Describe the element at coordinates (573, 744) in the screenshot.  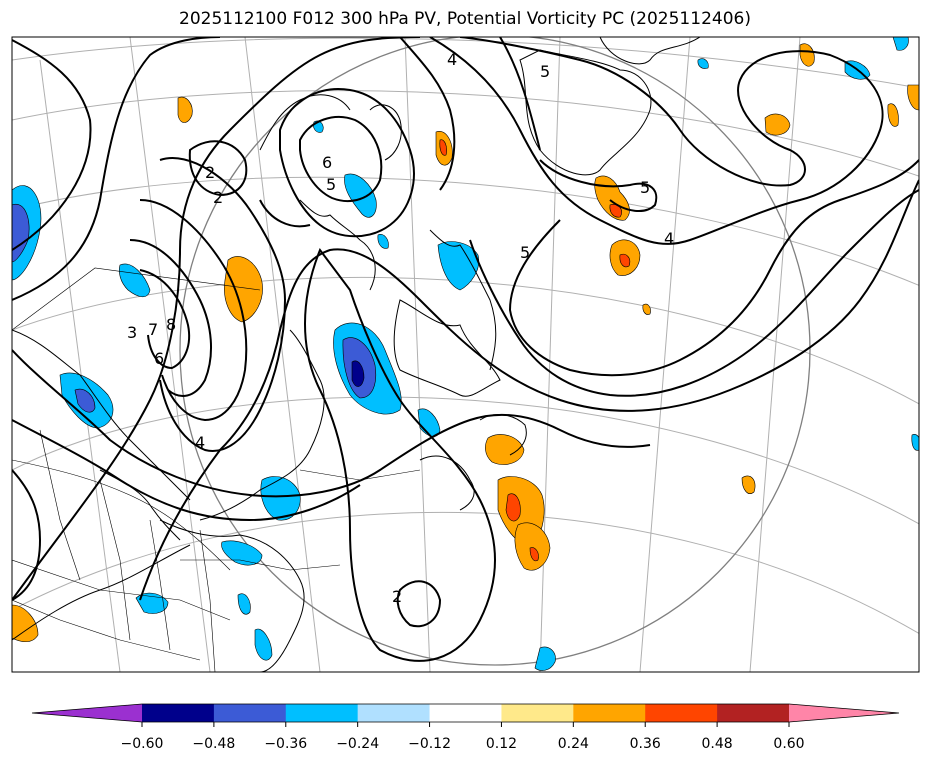
I see `colorbar-tick-label: 0.24` at that location.